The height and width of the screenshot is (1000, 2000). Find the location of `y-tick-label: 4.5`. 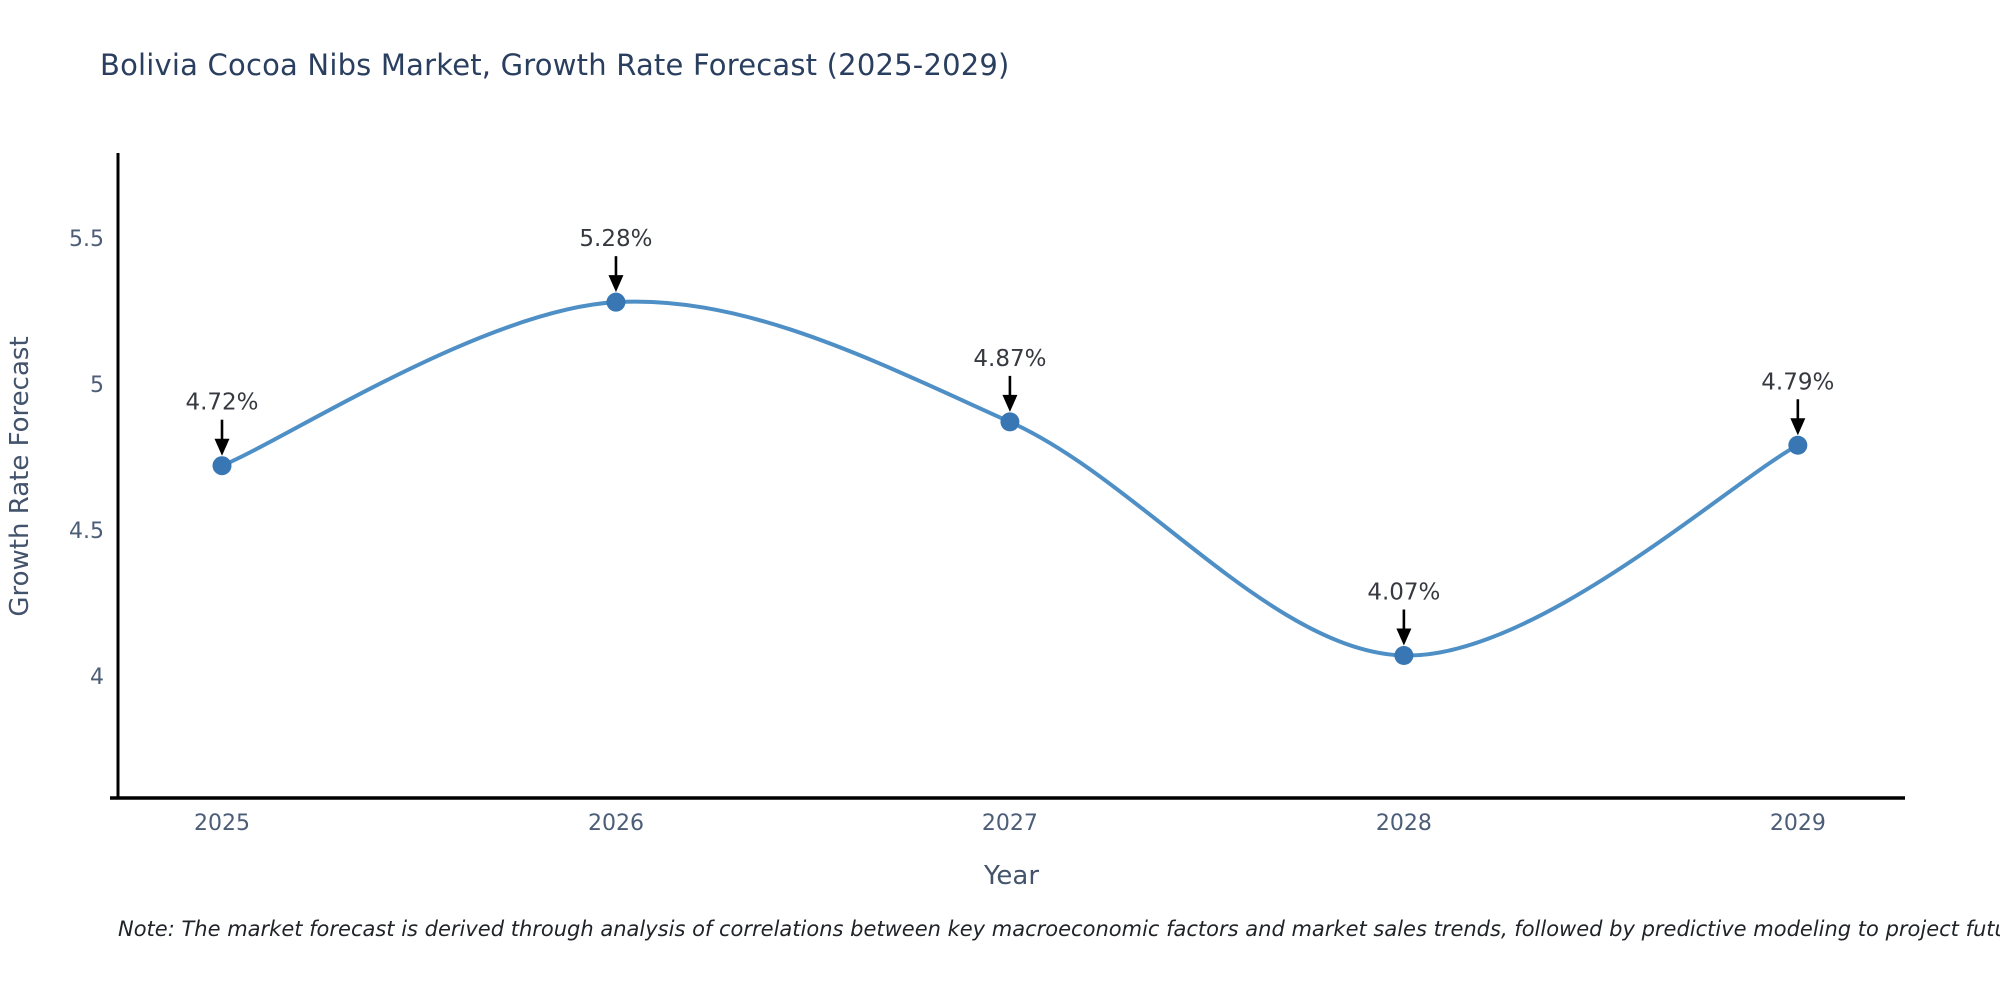

y-tick-label: 4.5 is located at coordinates (86, 531).